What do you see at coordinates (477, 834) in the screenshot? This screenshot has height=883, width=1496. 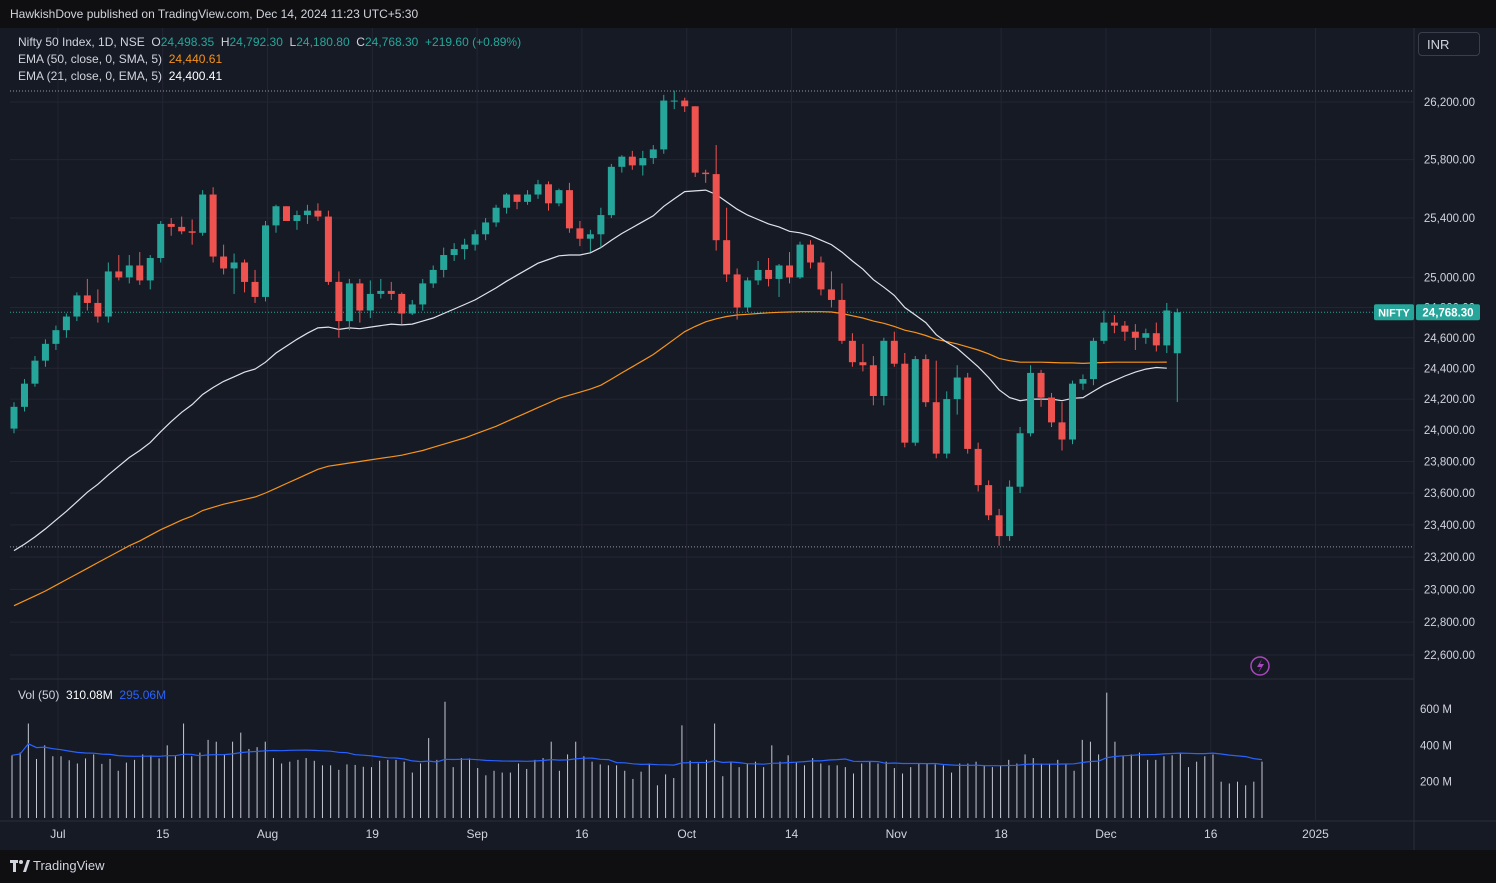 I see `time-tick-label: Sep` at bounding box center [477, 834].